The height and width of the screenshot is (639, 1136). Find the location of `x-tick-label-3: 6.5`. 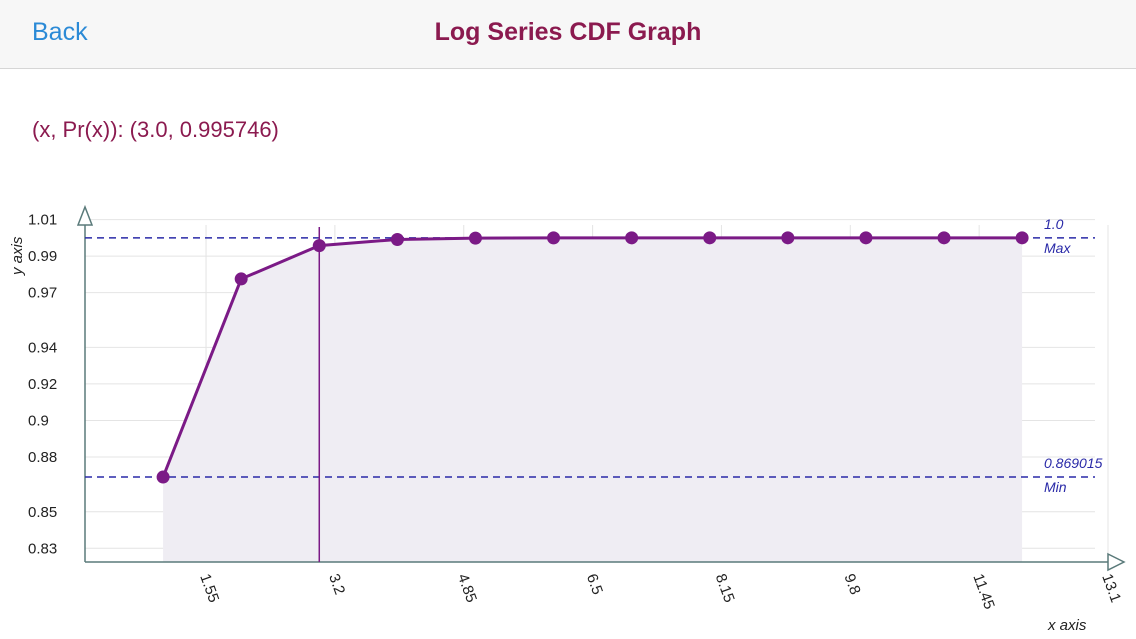

x-tick-label-3: 6.5 is located at coordinates (594, 584).